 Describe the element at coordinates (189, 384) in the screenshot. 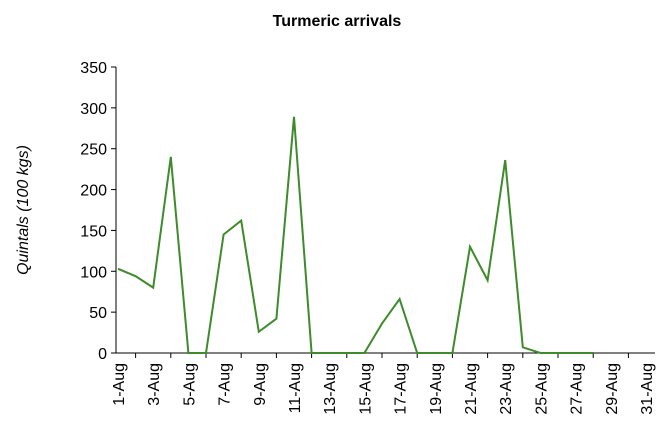

I see `x-tick-label: 5-Aug` at that location.